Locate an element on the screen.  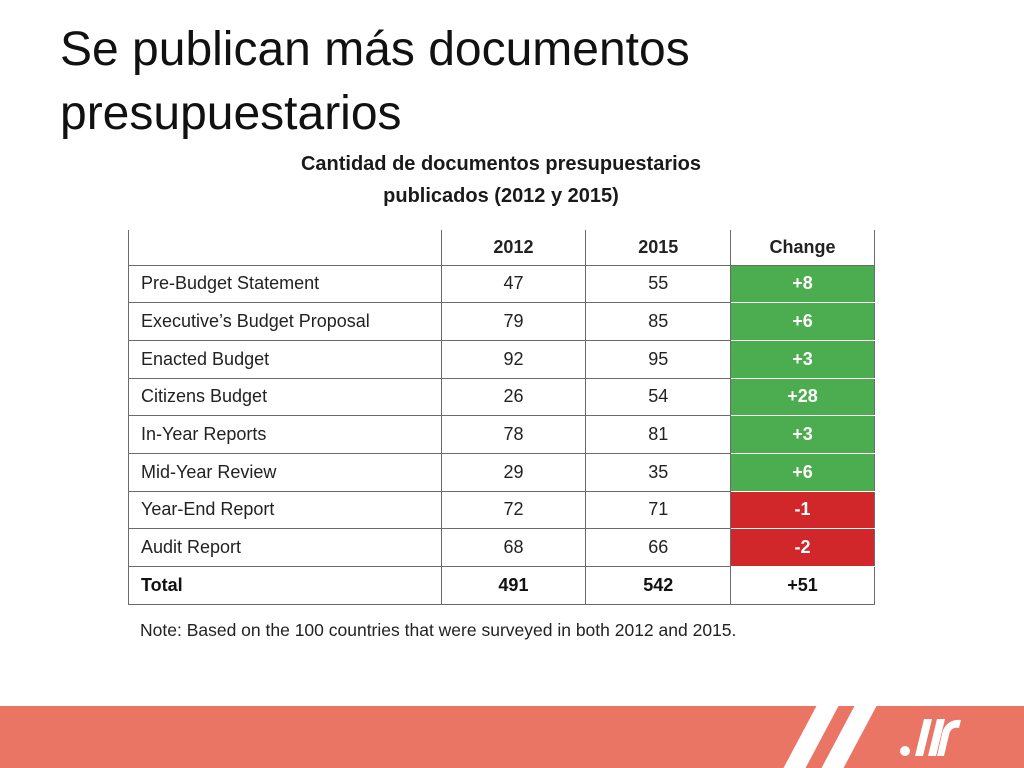
table-header-row: 2012 2015 Change is located at coordinates (501, 248).